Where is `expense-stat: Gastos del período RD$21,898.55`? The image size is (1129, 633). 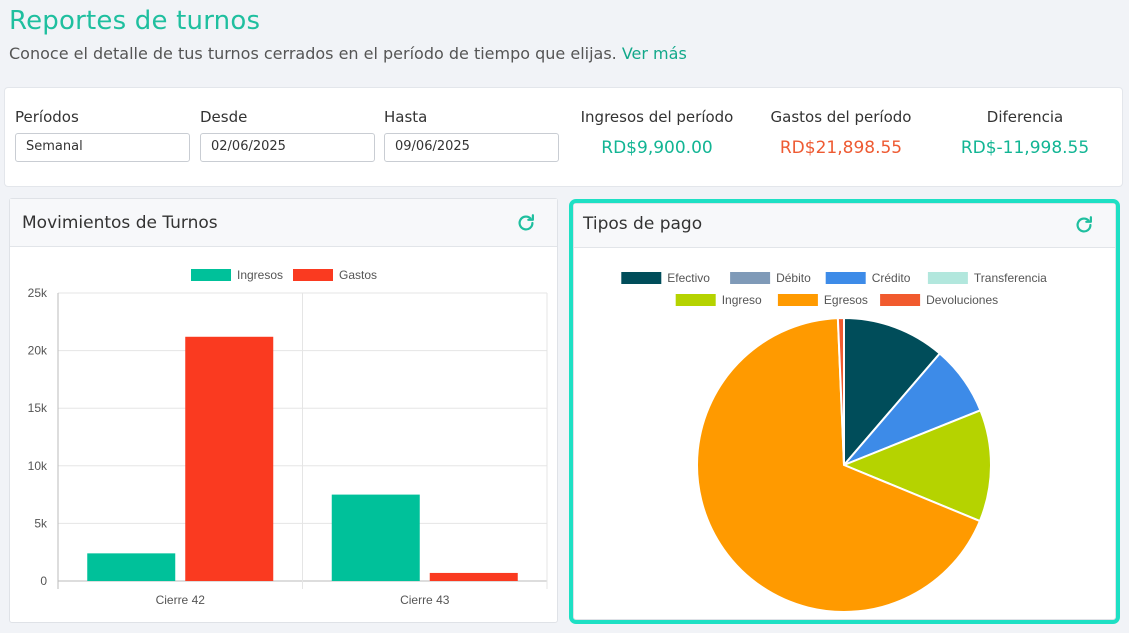
expense-stat: Gastos del período RD$21,898.55 is located at coordinates (841, 133).